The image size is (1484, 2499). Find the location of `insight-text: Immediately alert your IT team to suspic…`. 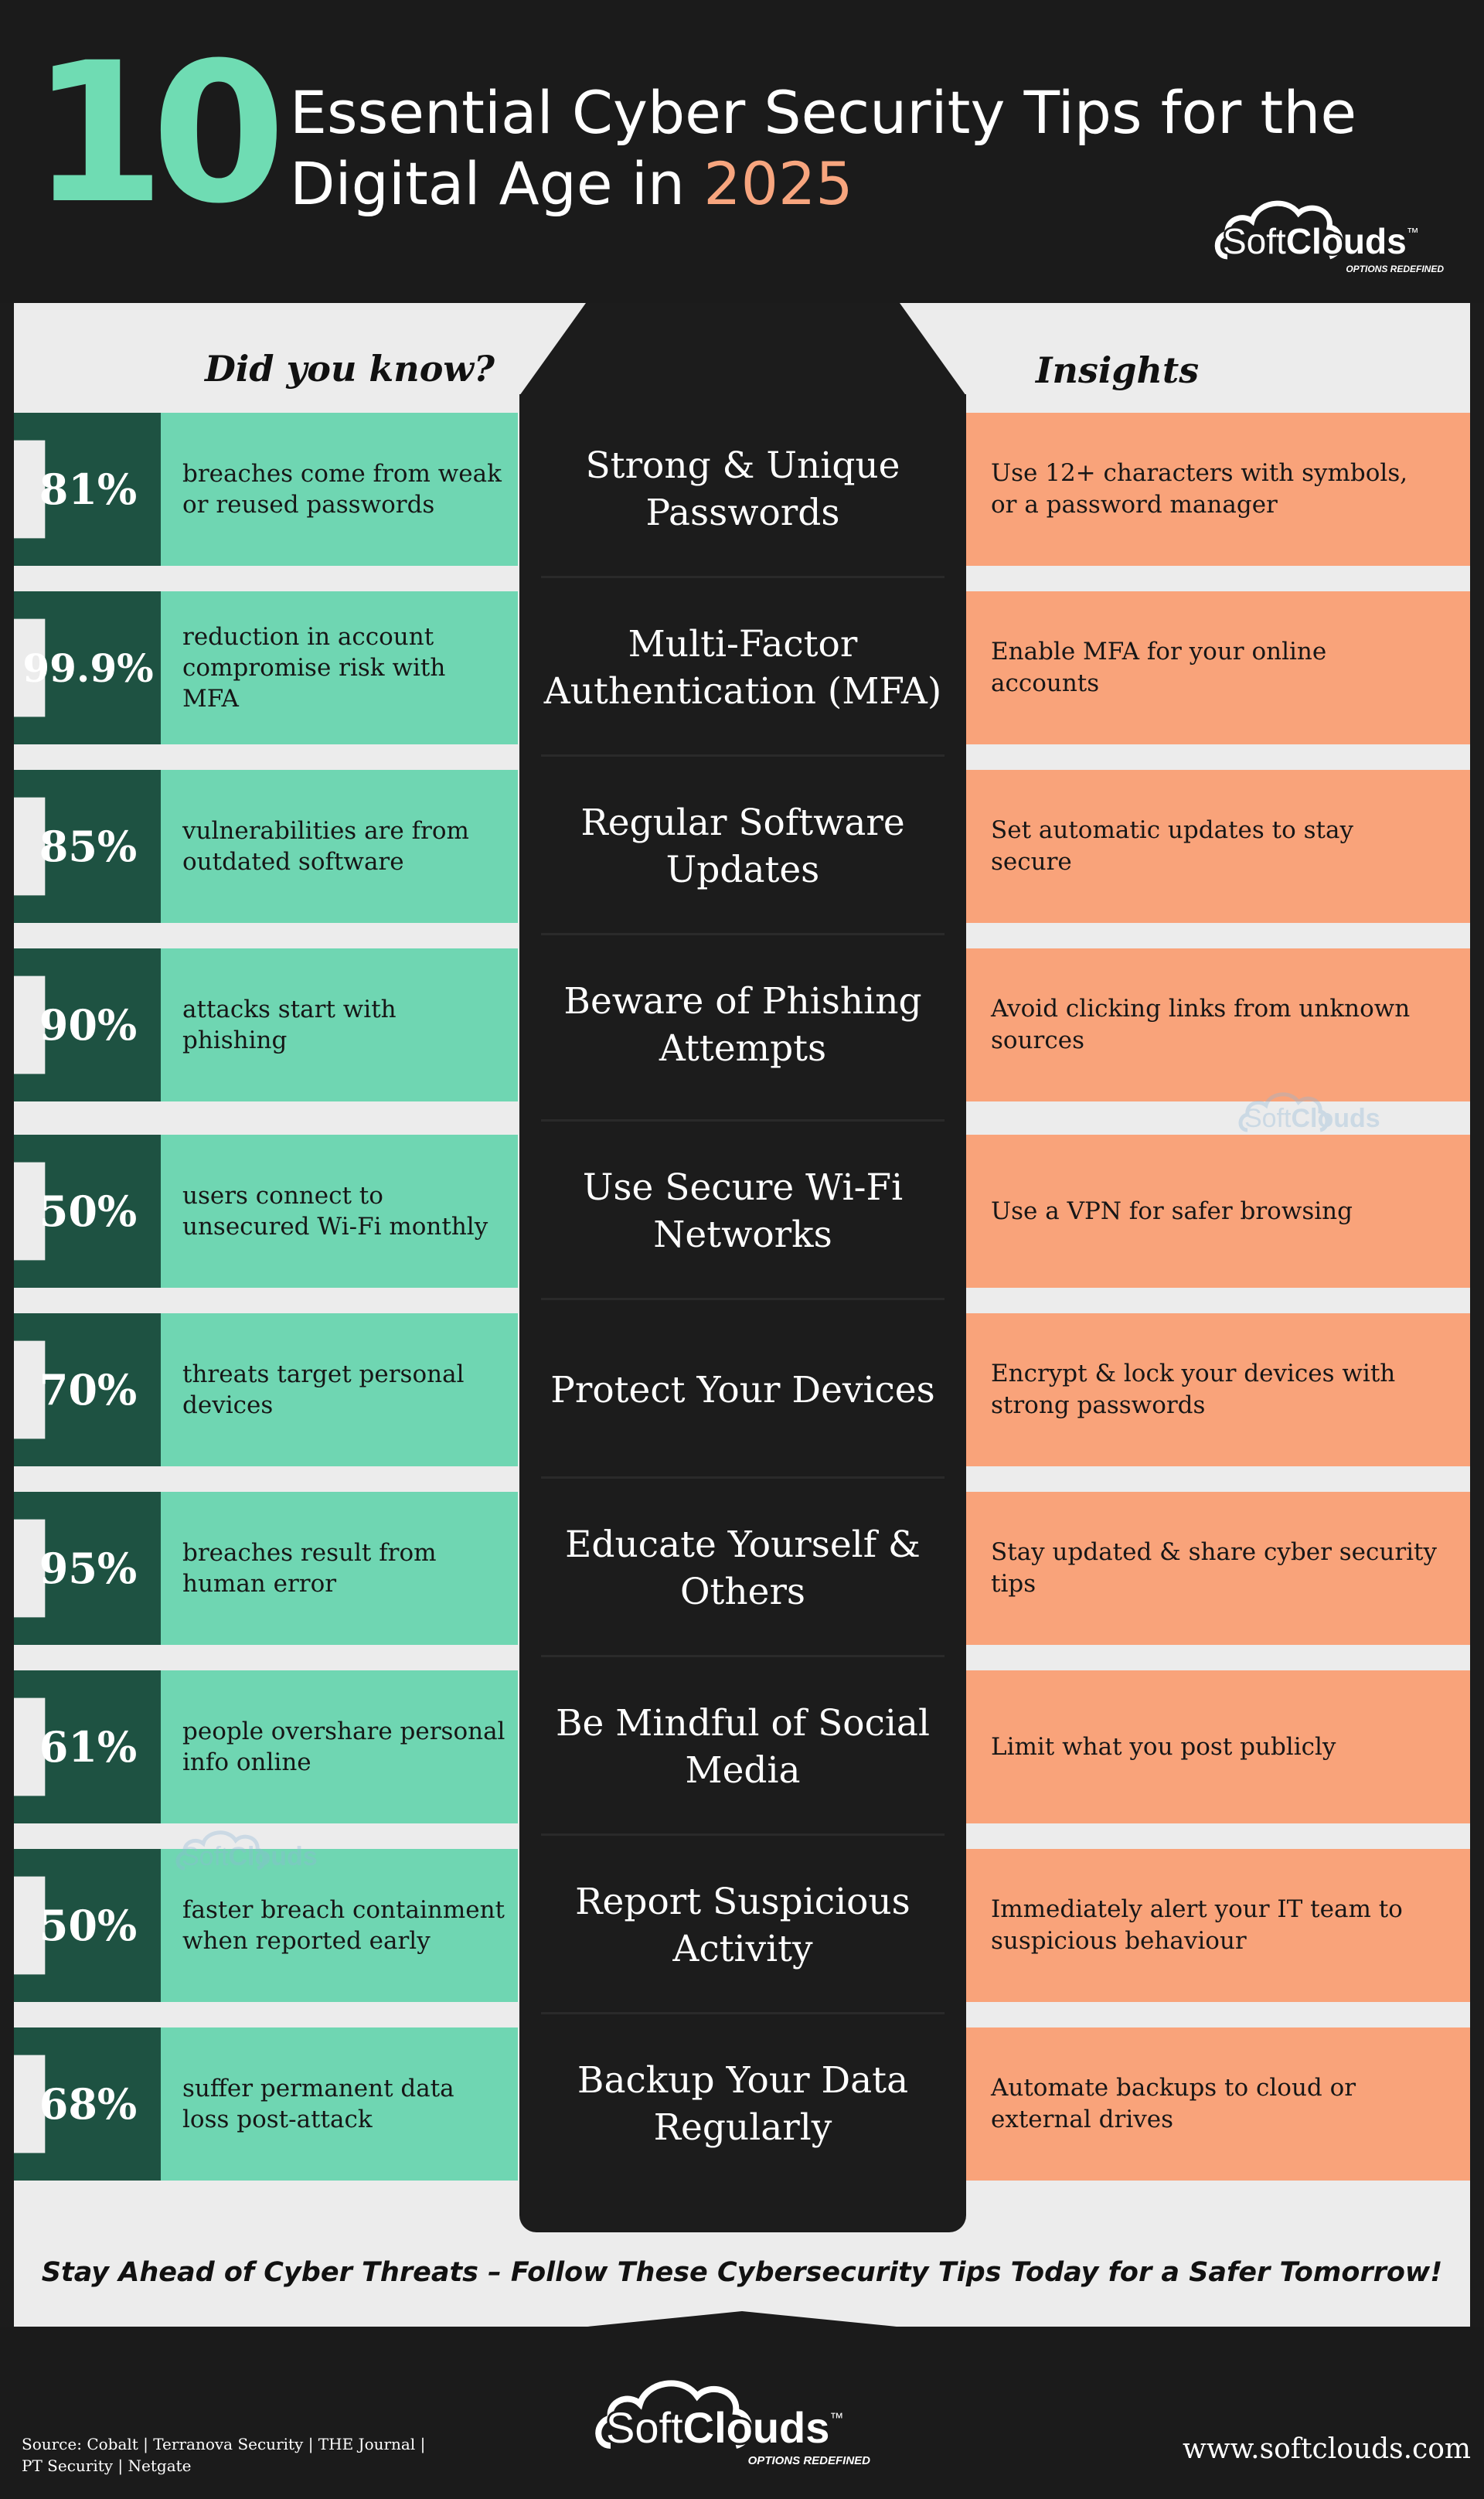

insight-text: Immediately alert your IT team to suspic… is located at coordinates (1218, 1925).